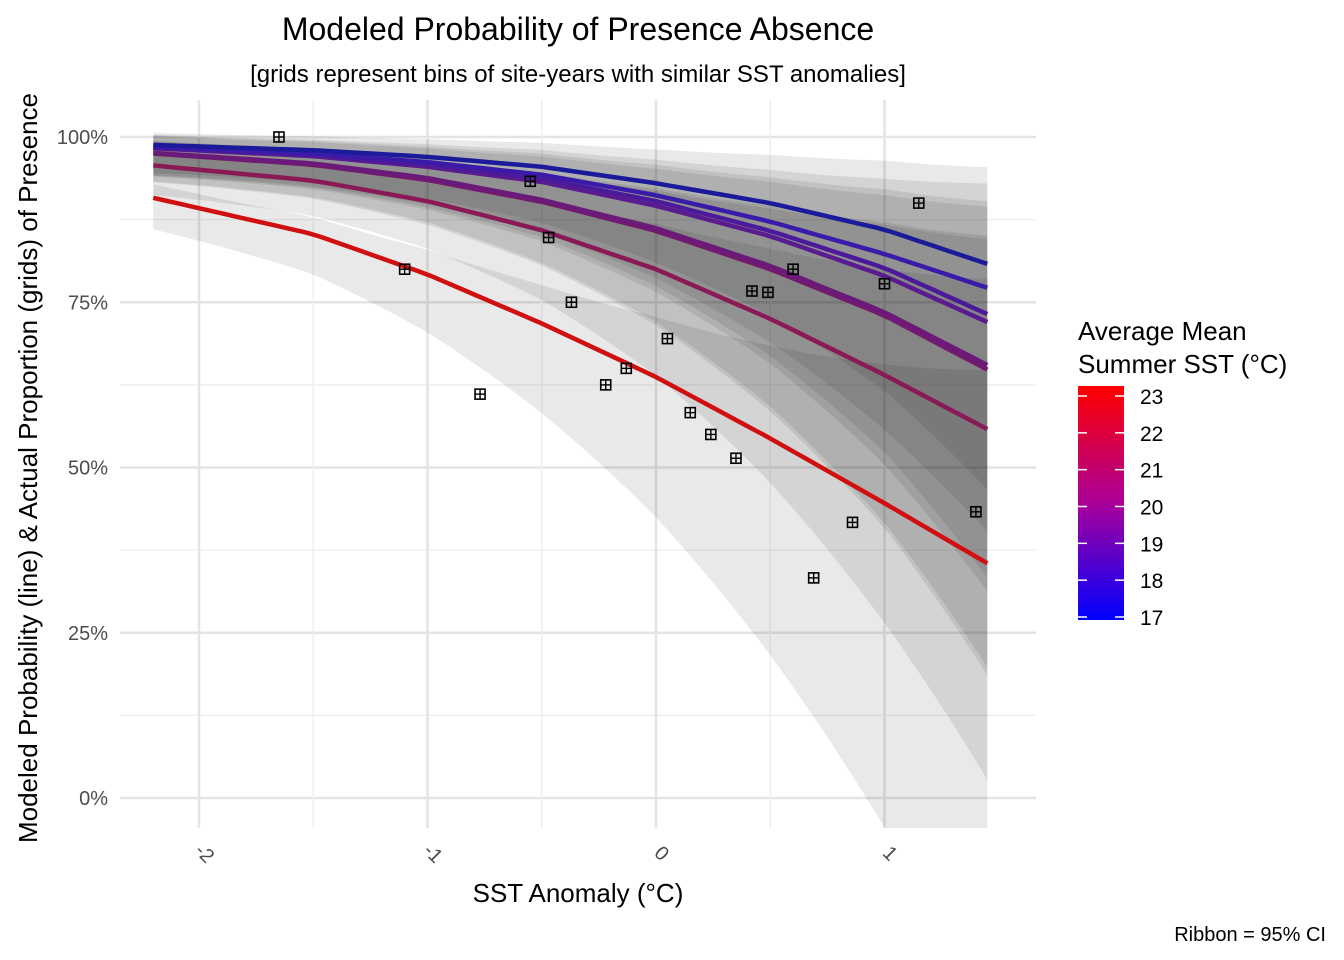 The width and height of the screenshot is (1344, 960). I want to click on legend-colorbar, so click(1101, 503).